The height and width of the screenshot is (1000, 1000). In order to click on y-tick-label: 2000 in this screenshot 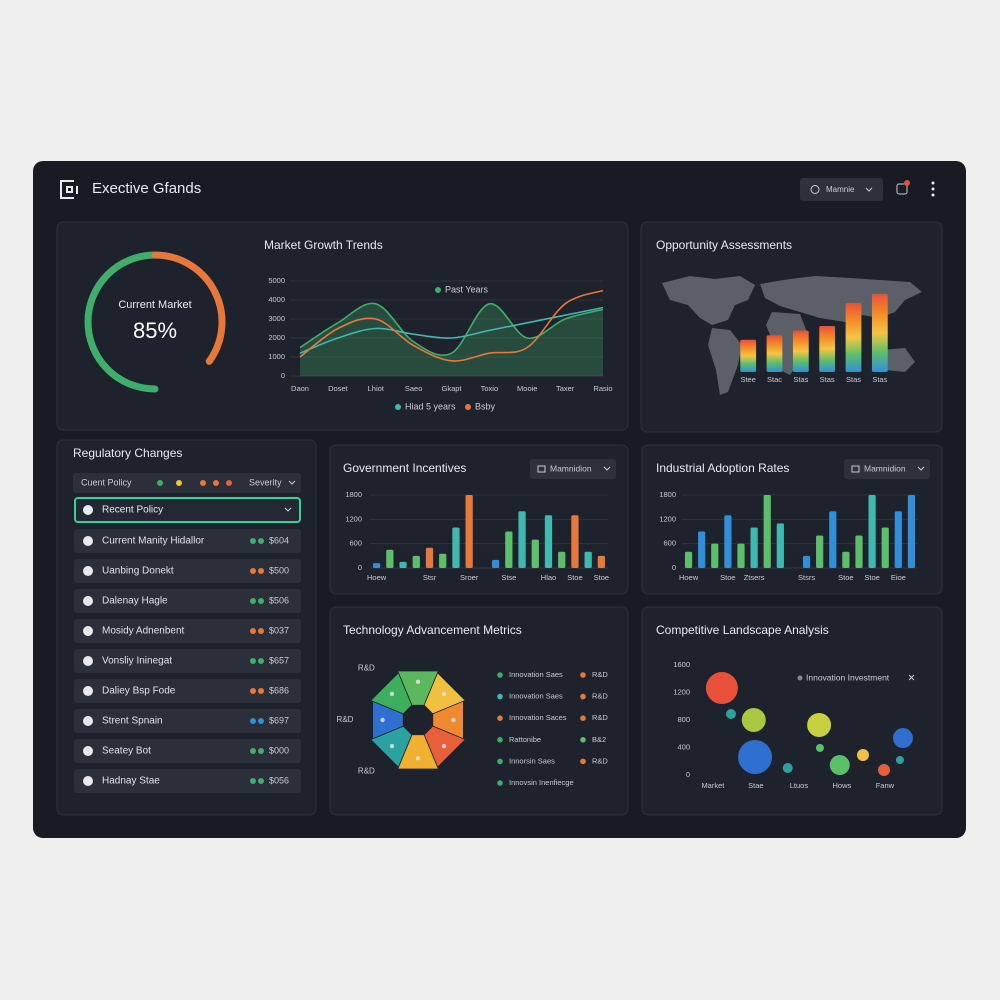, I will do `click(276, 337)`.